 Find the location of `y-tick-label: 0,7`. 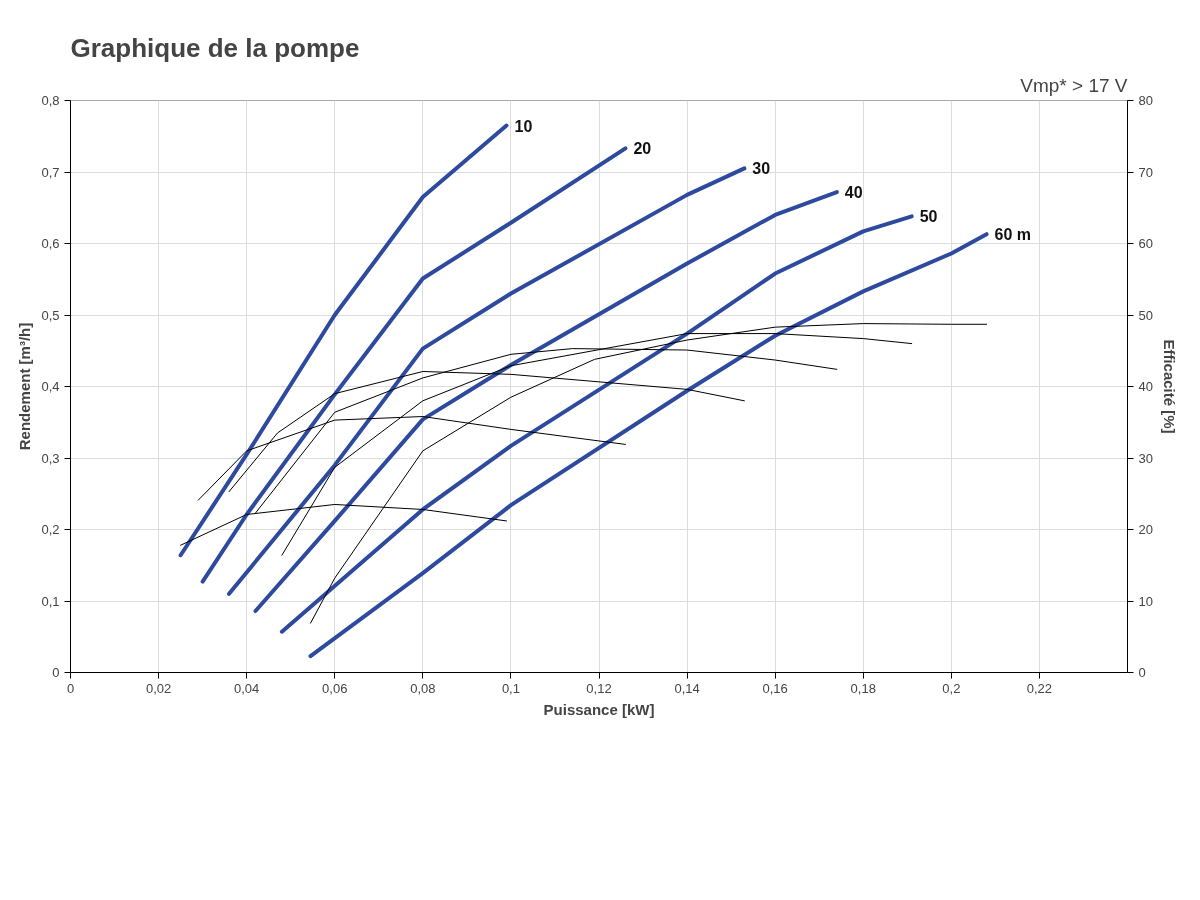

y-tick-label: 0,7 is located at coordinates (50, 172).